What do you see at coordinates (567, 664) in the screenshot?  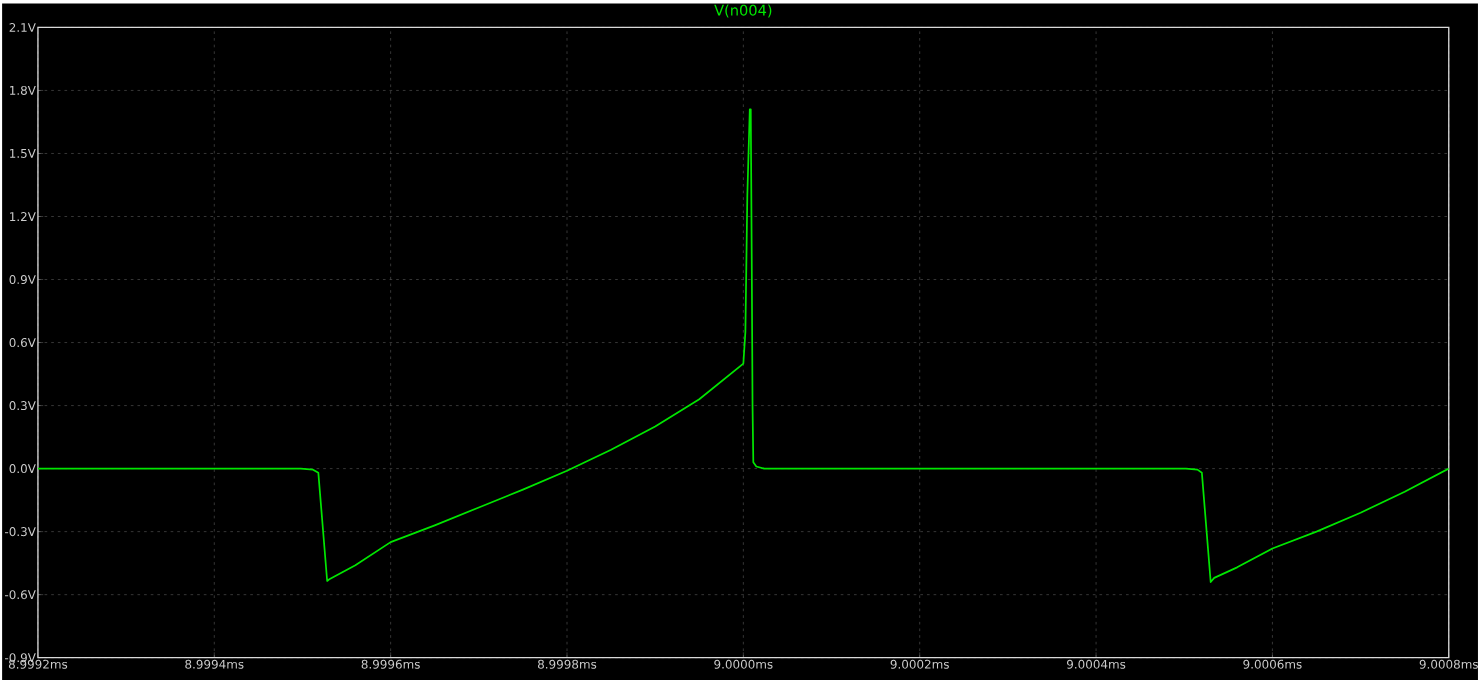 I see `x-tick-label: 8.9998ms` at bounding box center [567, 664].